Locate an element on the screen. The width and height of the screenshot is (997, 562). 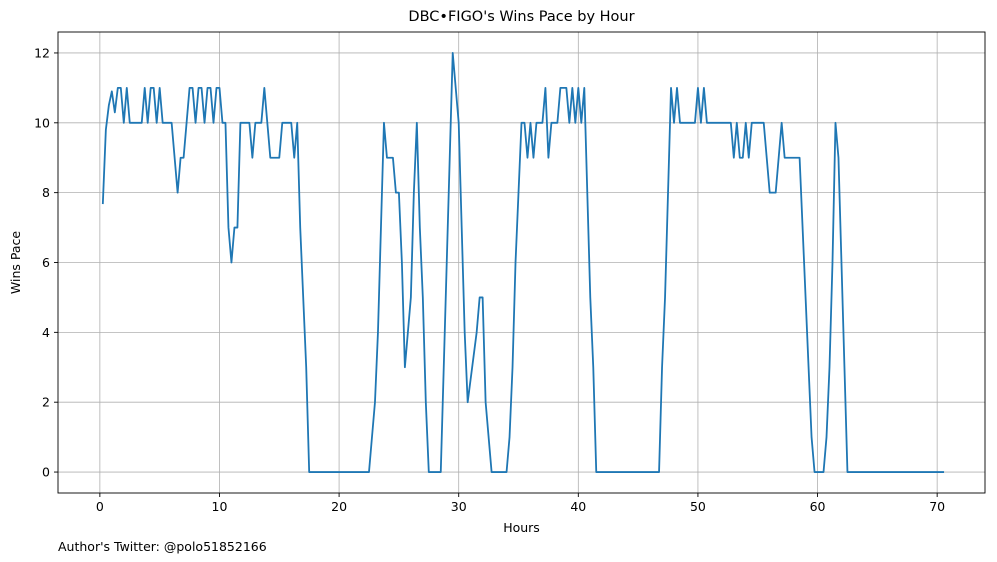
y-tick-label: 12 is located at coordinates (42, 52).